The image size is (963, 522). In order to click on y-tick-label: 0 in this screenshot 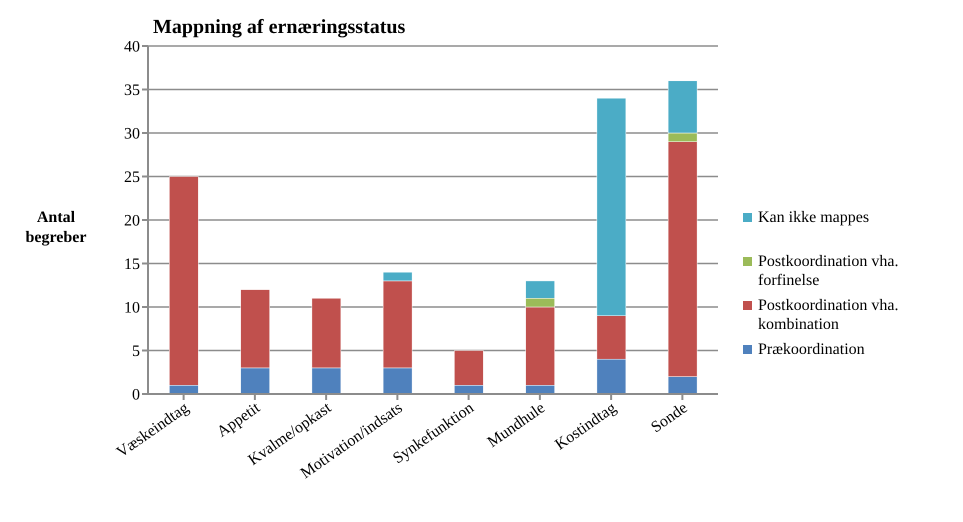, I will do `click(136, 395)`.